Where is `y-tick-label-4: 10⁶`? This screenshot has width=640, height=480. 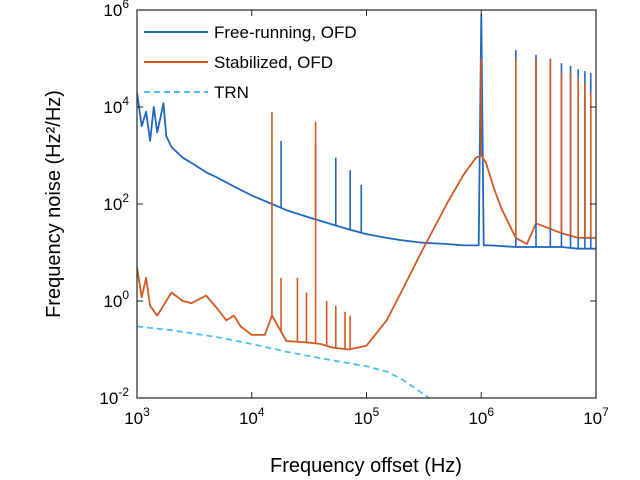
y-tick-label-4: 10⁶ is located at coordinates (116, 10).